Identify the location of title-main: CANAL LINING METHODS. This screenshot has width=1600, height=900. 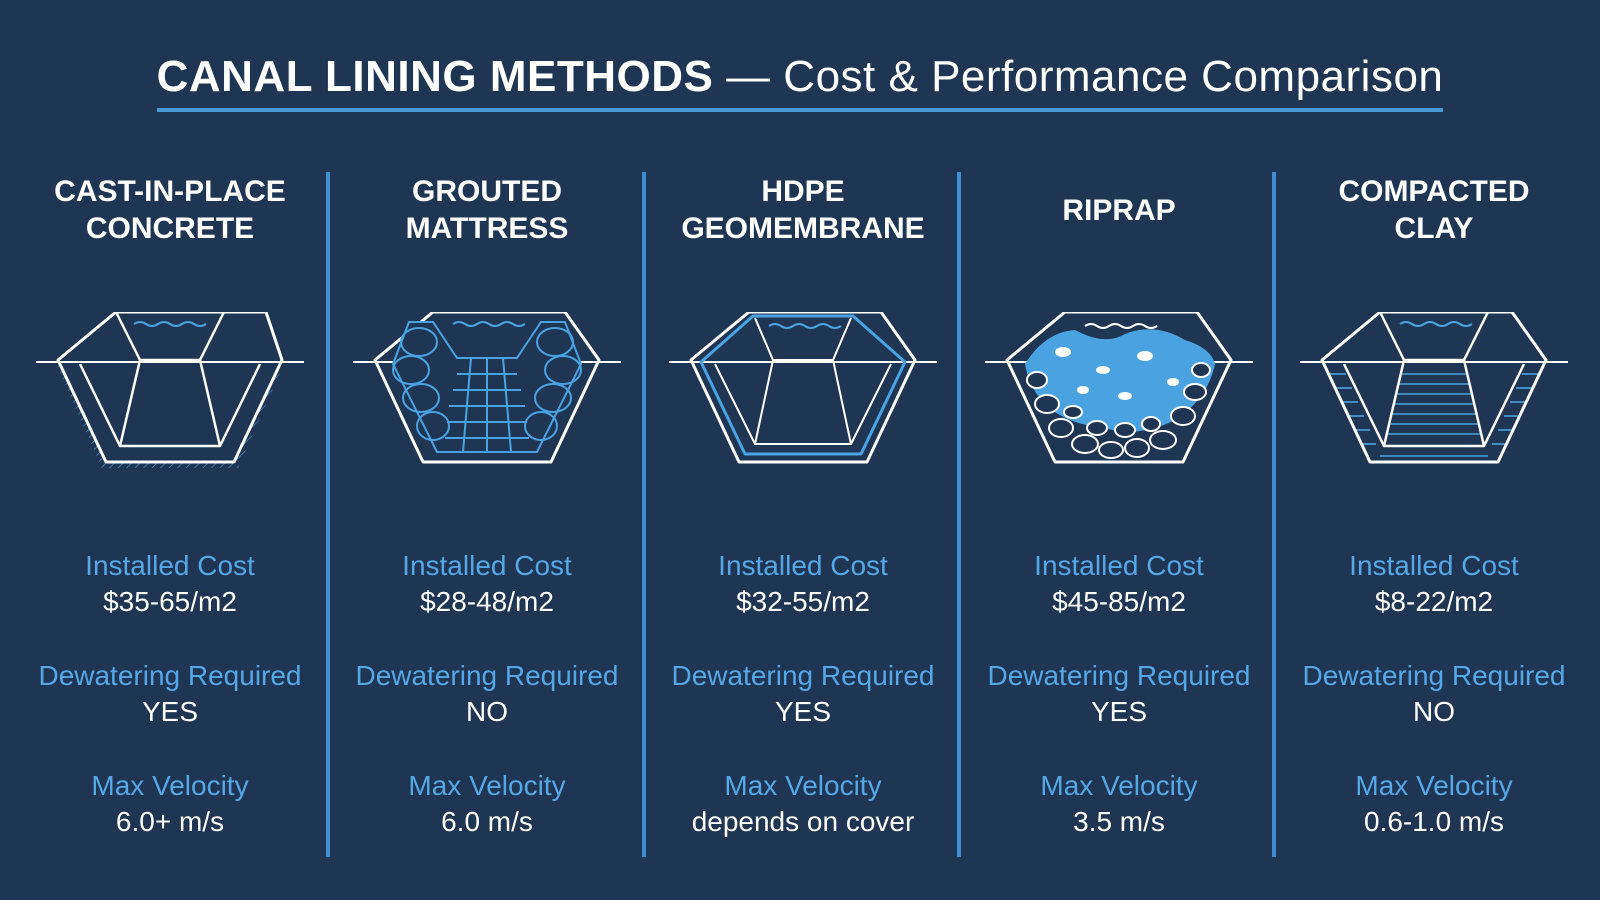
(435, 76).